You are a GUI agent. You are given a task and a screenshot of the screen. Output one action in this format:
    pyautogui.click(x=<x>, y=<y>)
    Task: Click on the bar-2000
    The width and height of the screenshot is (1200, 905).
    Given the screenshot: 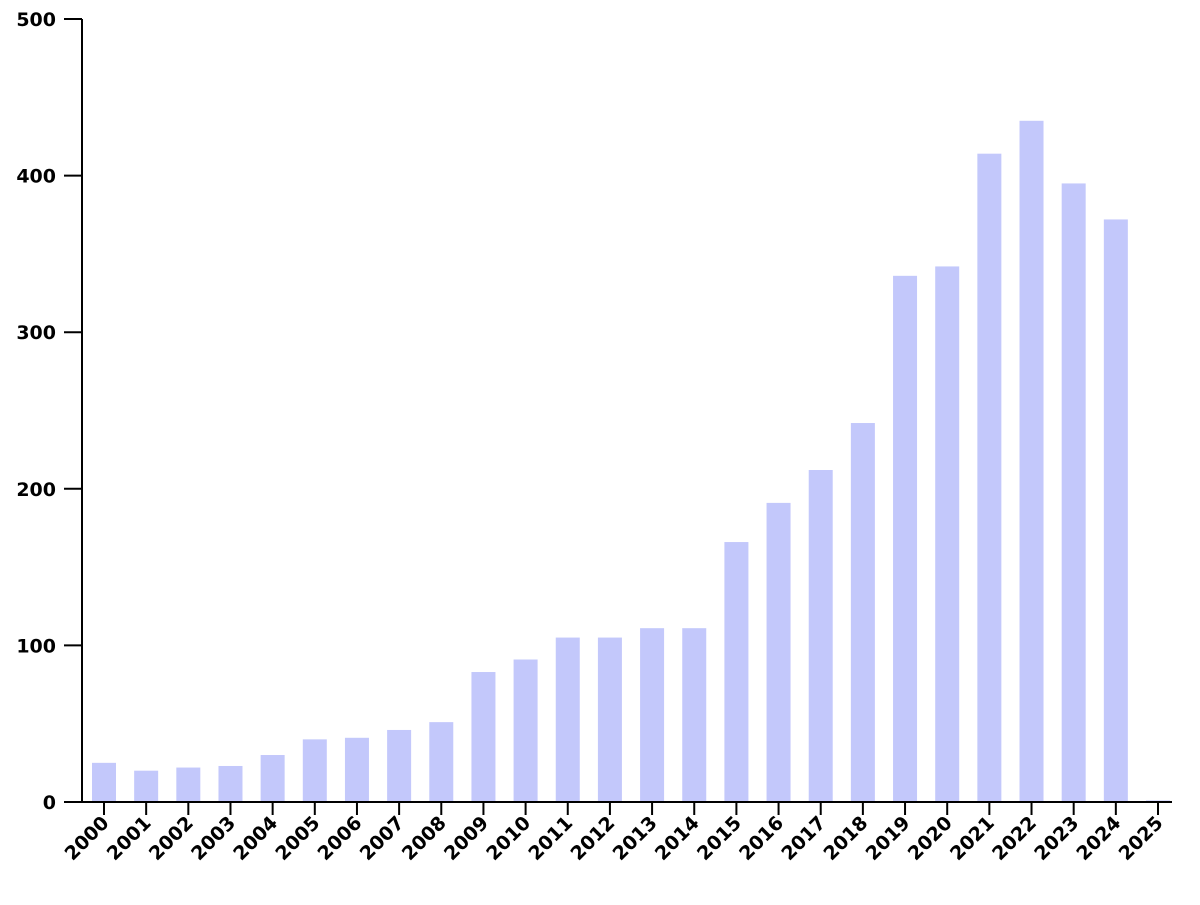 What is the action you would take?
    pyautogui.click(x=104, y=782)
    